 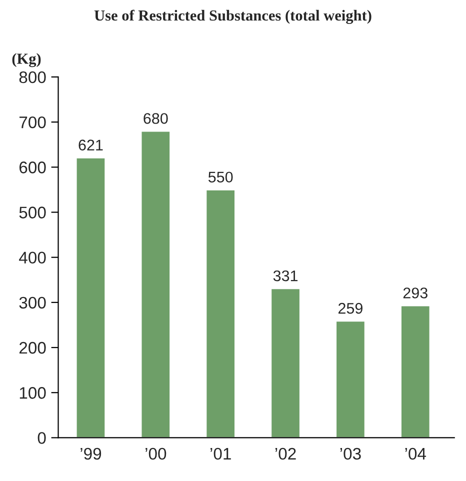 I want to click on y-tick-label: 0, so click(x=42, y=438).